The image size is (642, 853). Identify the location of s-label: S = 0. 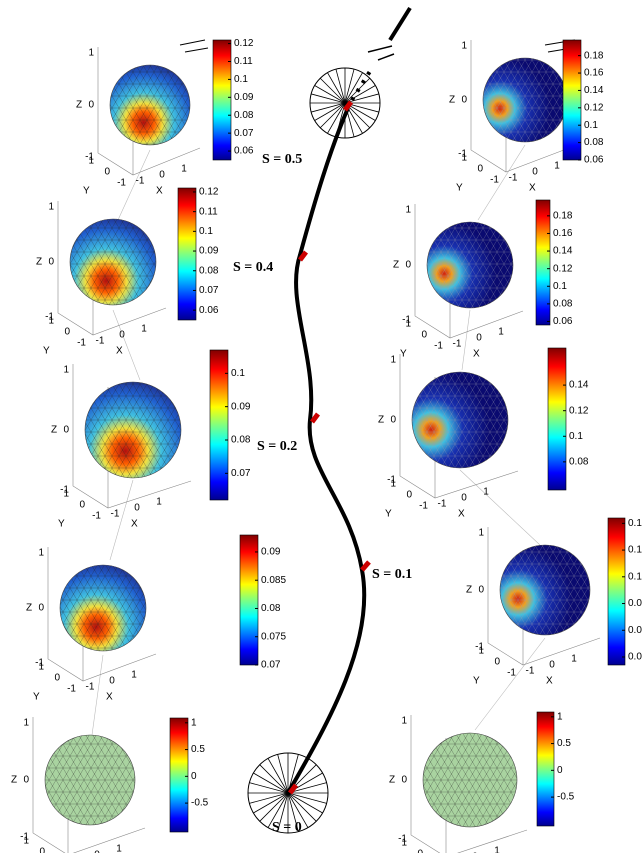
(287, 827).